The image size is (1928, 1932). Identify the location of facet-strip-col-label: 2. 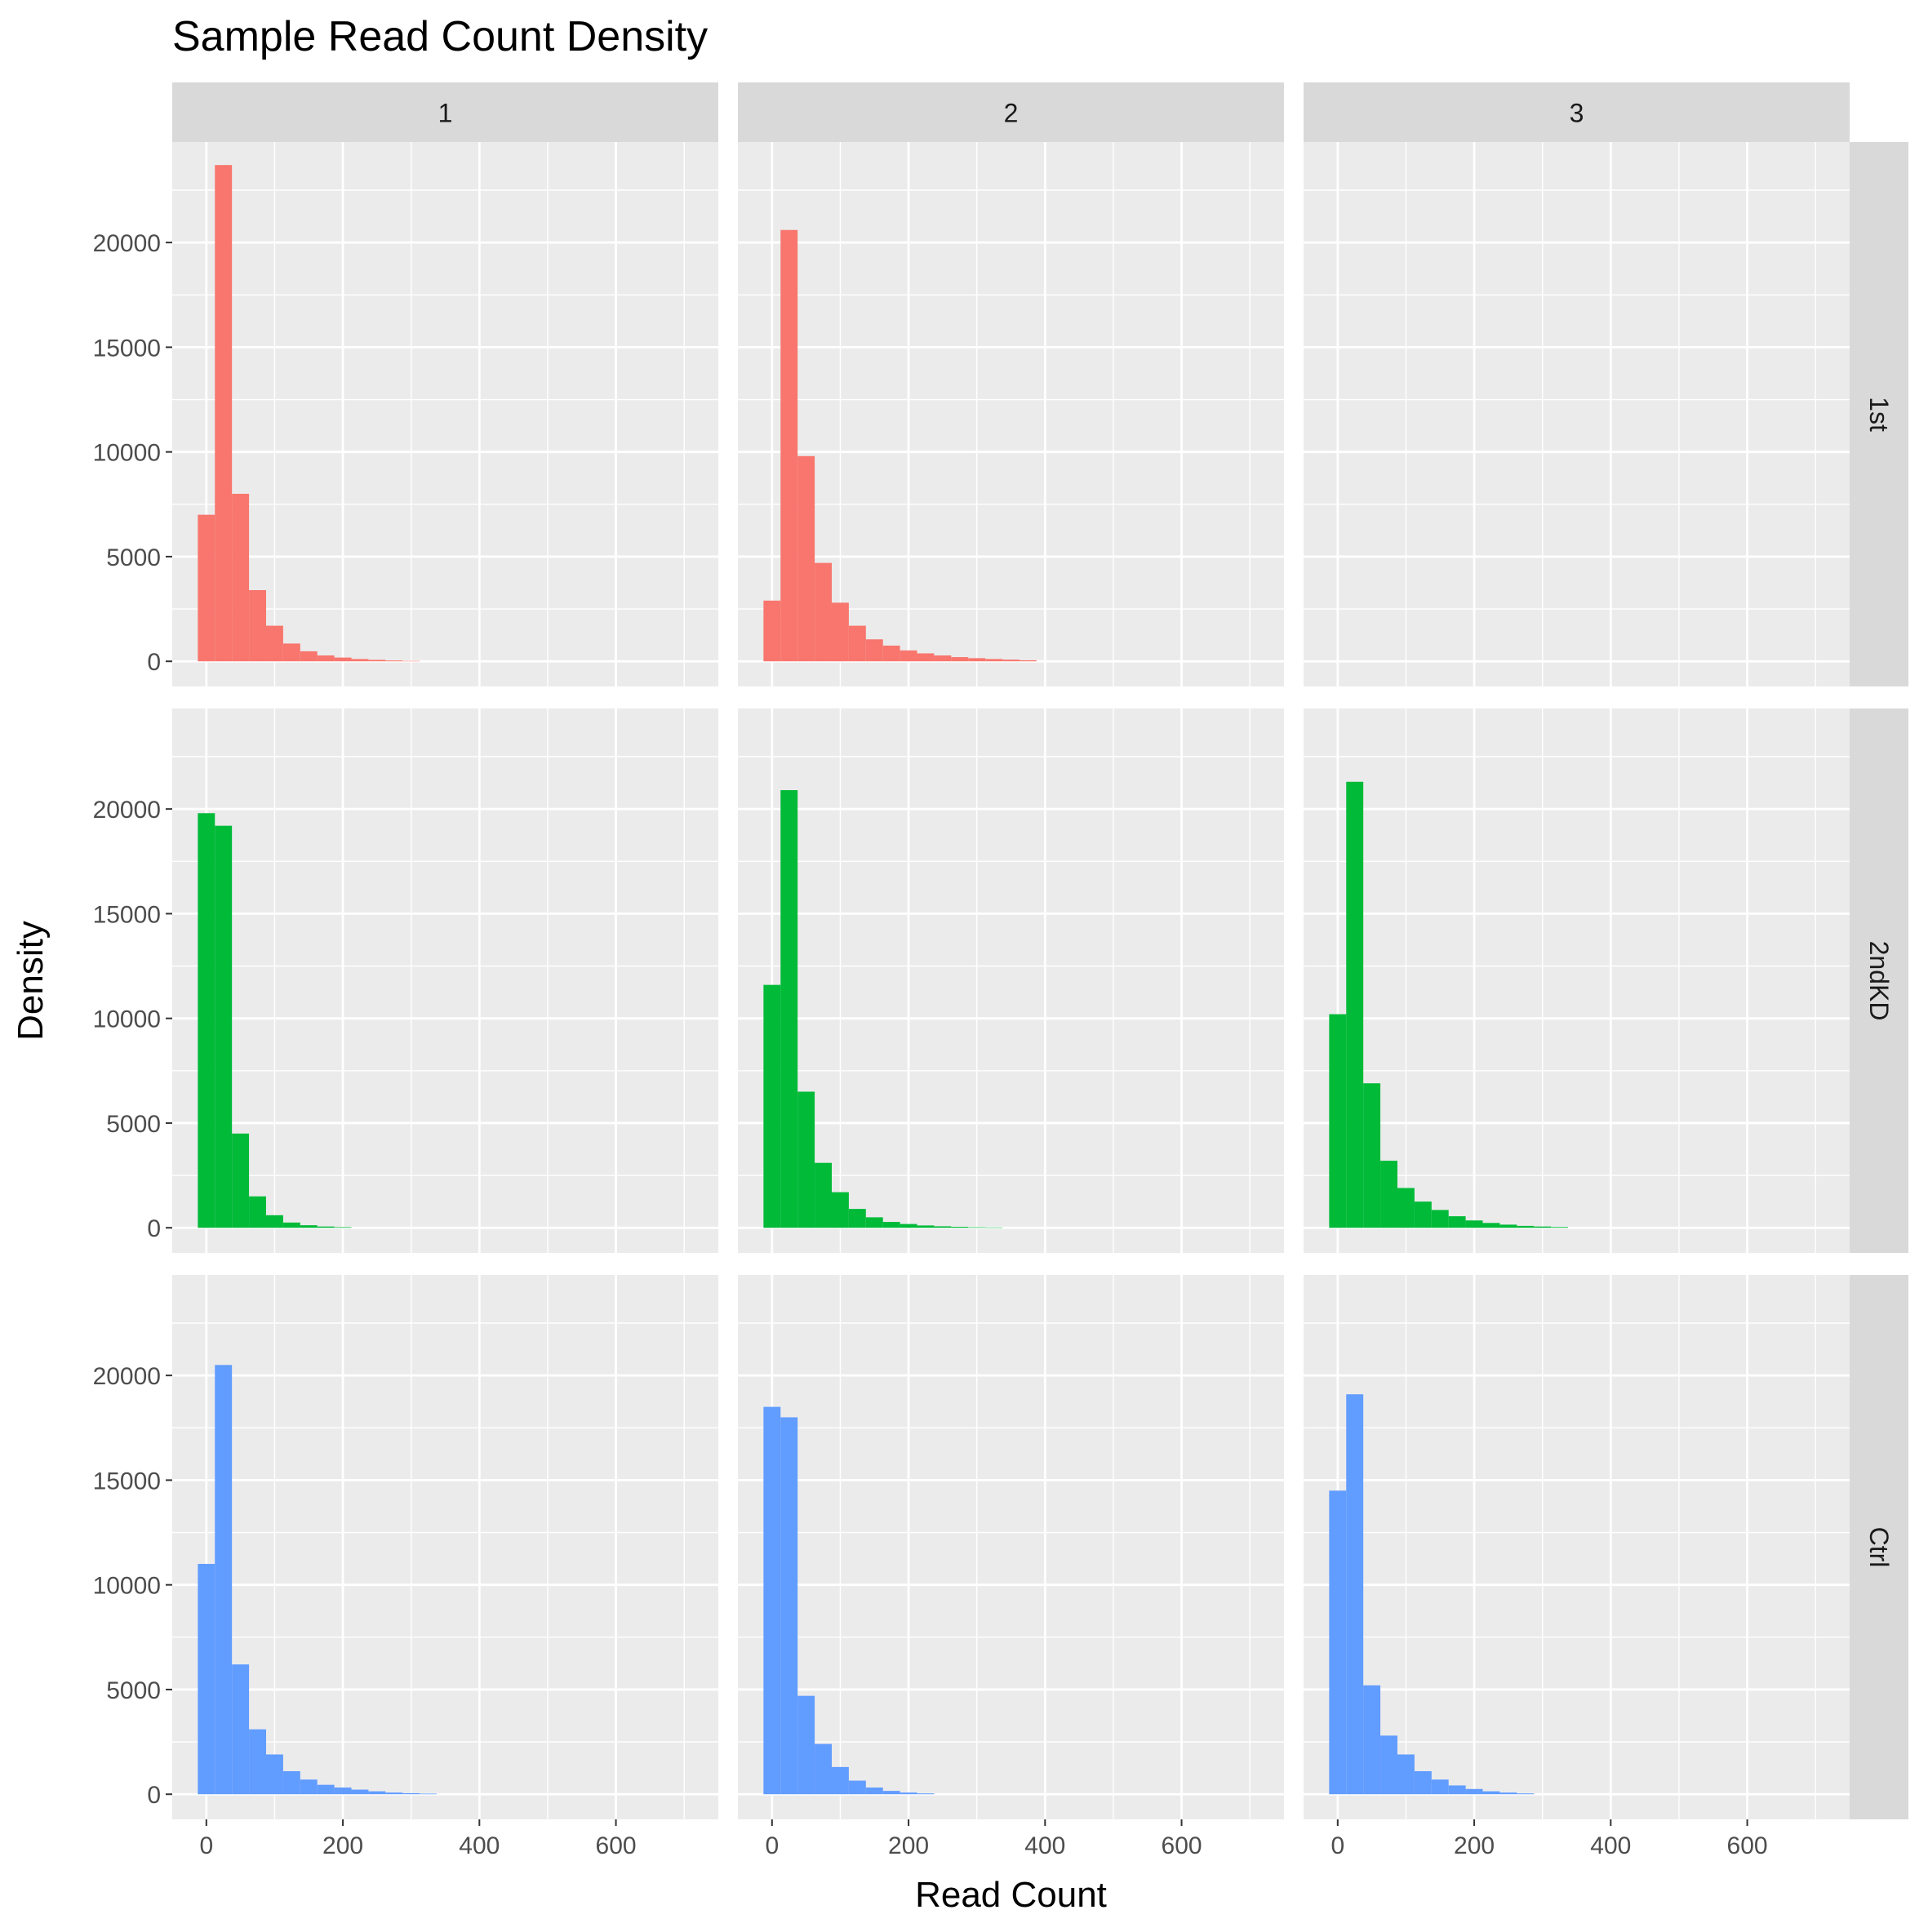
(1011, 113).